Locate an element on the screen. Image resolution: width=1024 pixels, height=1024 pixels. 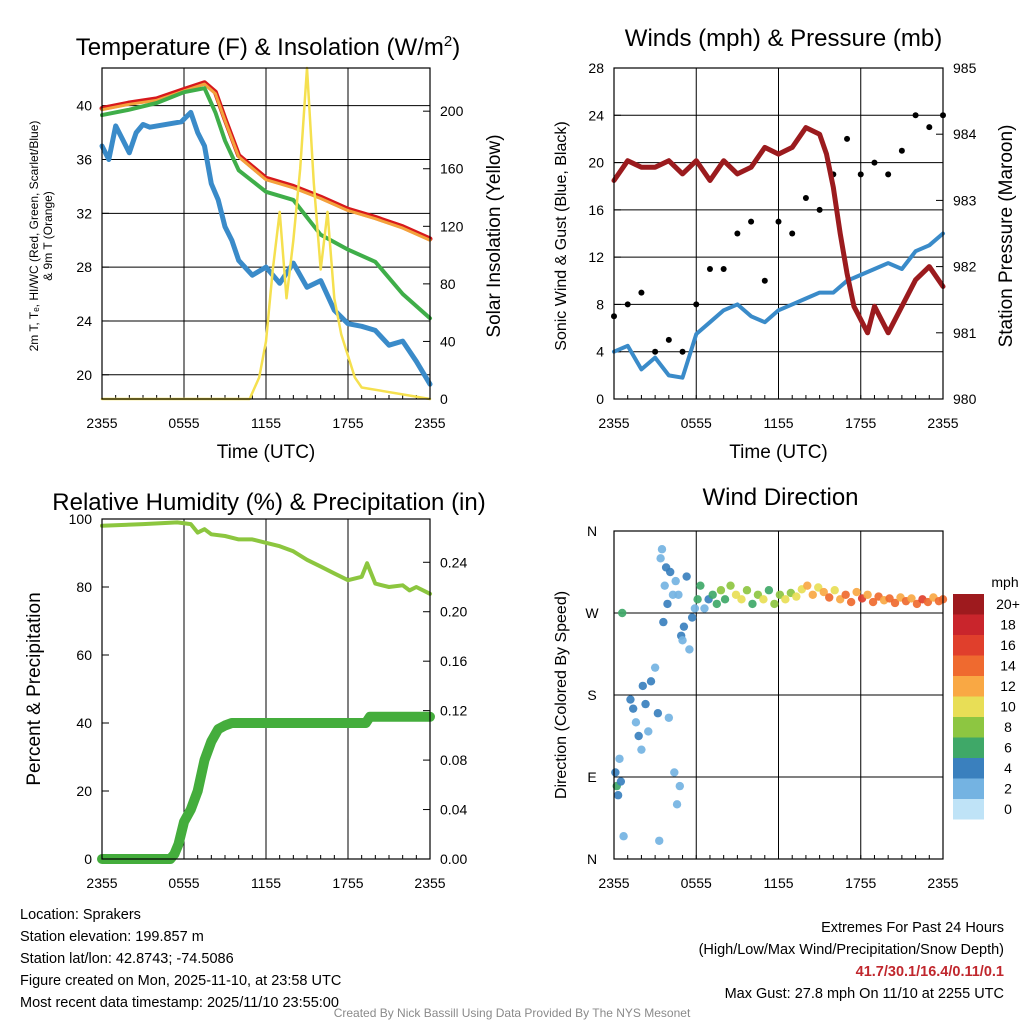
x-tick-label: 0555 is located at coordinates (696, 883).